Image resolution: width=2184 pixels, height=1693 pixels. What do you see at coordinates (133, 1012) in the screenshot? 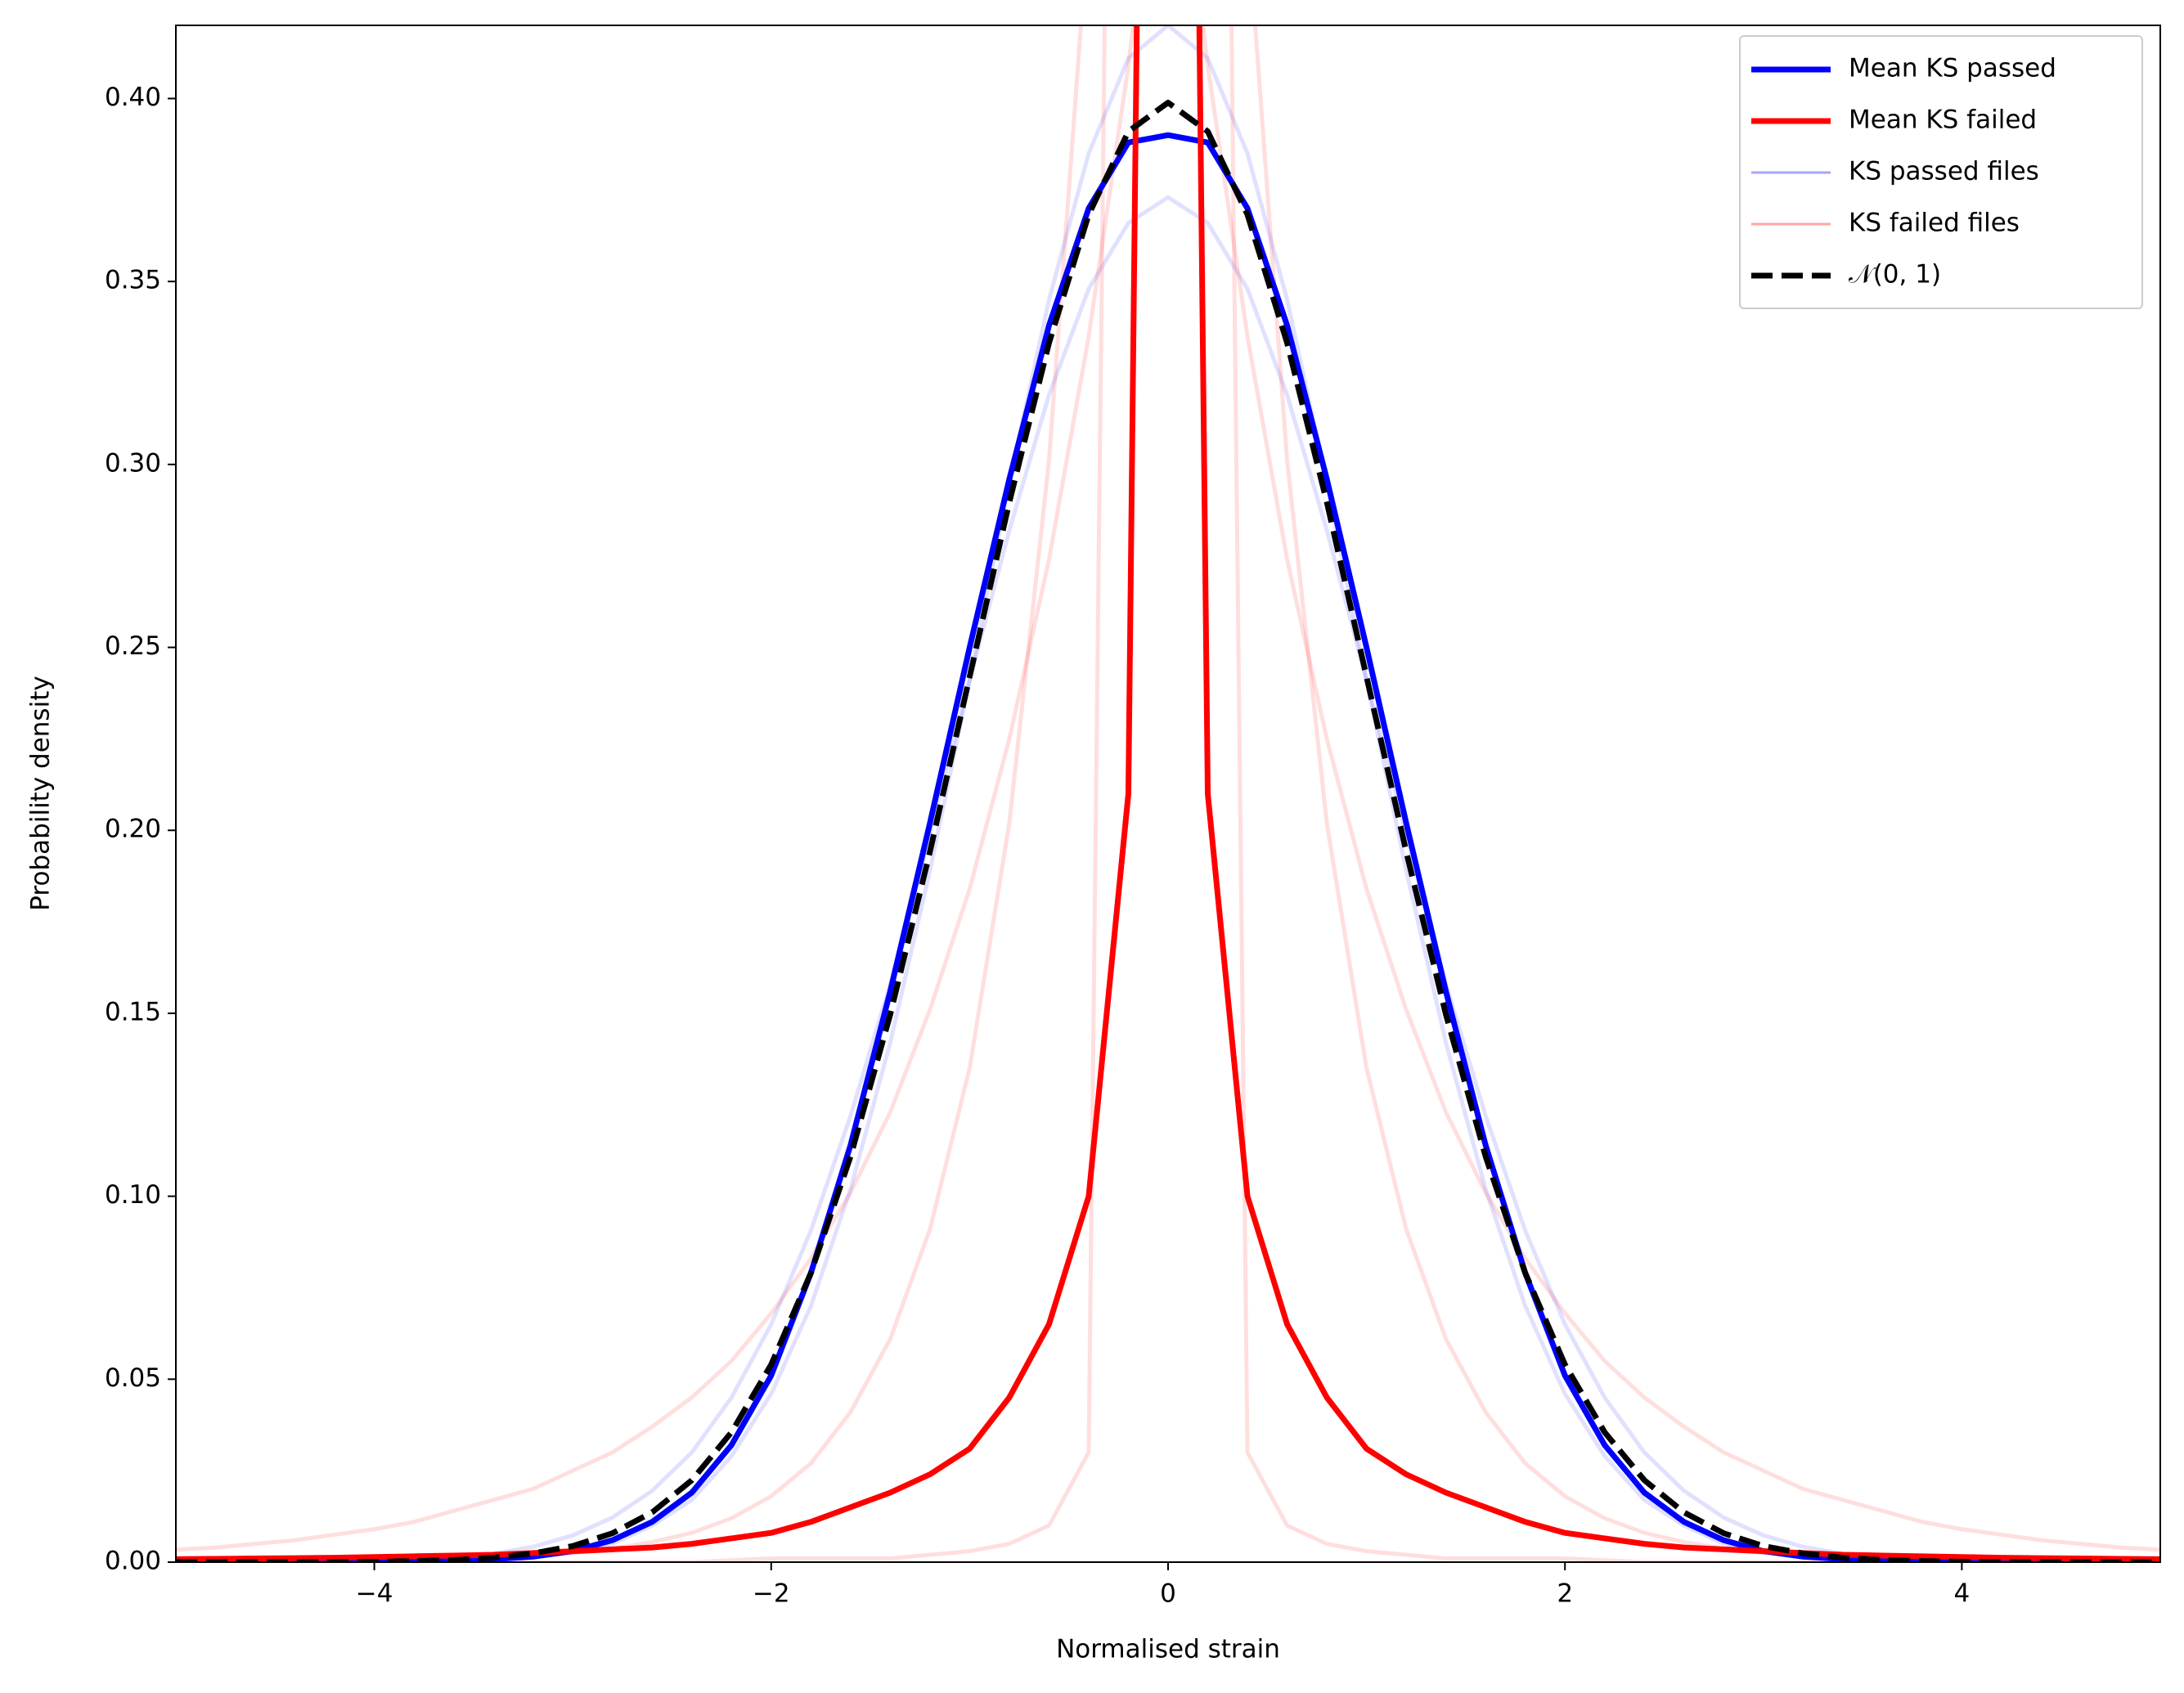
I see `y-tick-label: 0.15` at bounding box center [133, 1012].